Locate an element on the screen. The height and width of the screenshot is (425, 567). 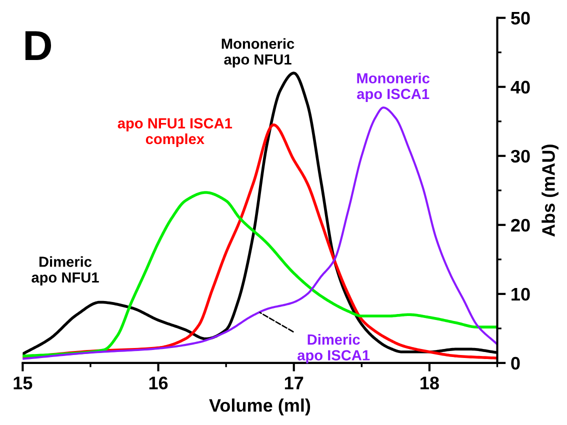
y-tick-label: 20 is located at coordinates (520, 225).